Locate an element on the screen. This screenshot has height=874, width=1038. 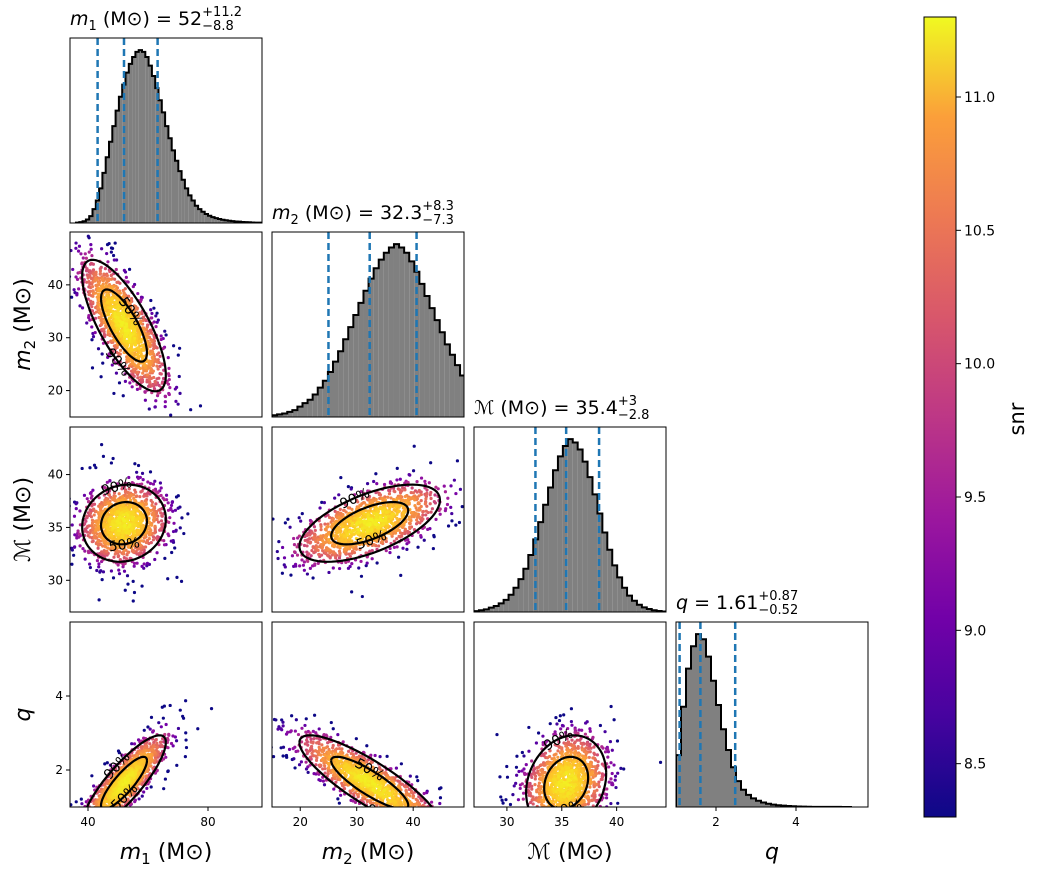
title-minus: −7.3 is located at coordinates (438, 220).